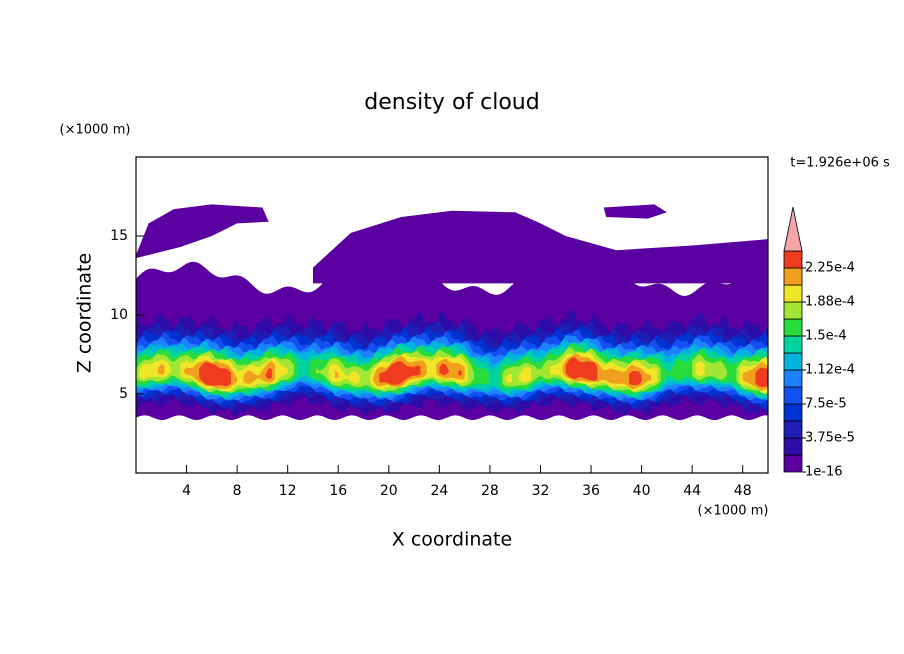 The image size is (904, 654). Describe the element at coordinates (452, 540) in the screenshot. I see `x-axis-label: X coordinate` at that location.